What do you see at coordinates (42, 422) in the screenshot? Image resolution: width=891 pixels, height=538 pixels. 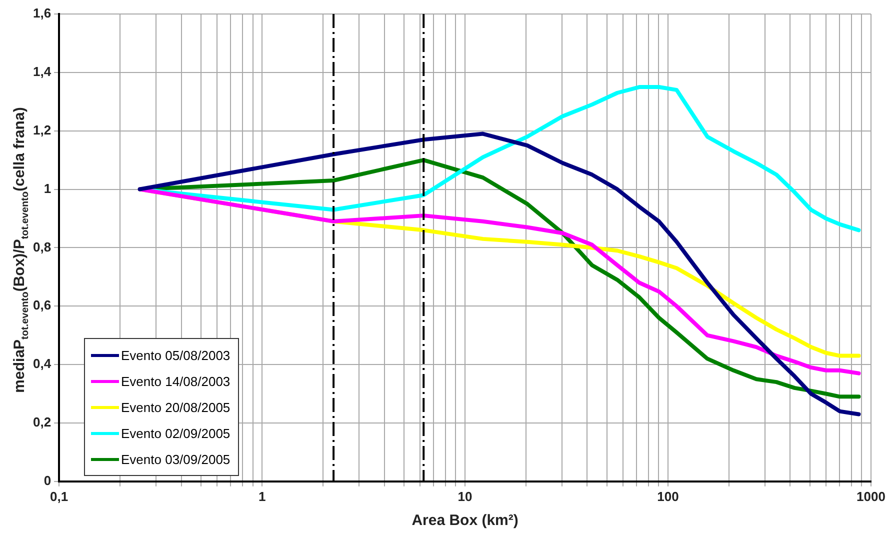 I see `y-tick-label: 0,2` at bounding box center [42, 422].